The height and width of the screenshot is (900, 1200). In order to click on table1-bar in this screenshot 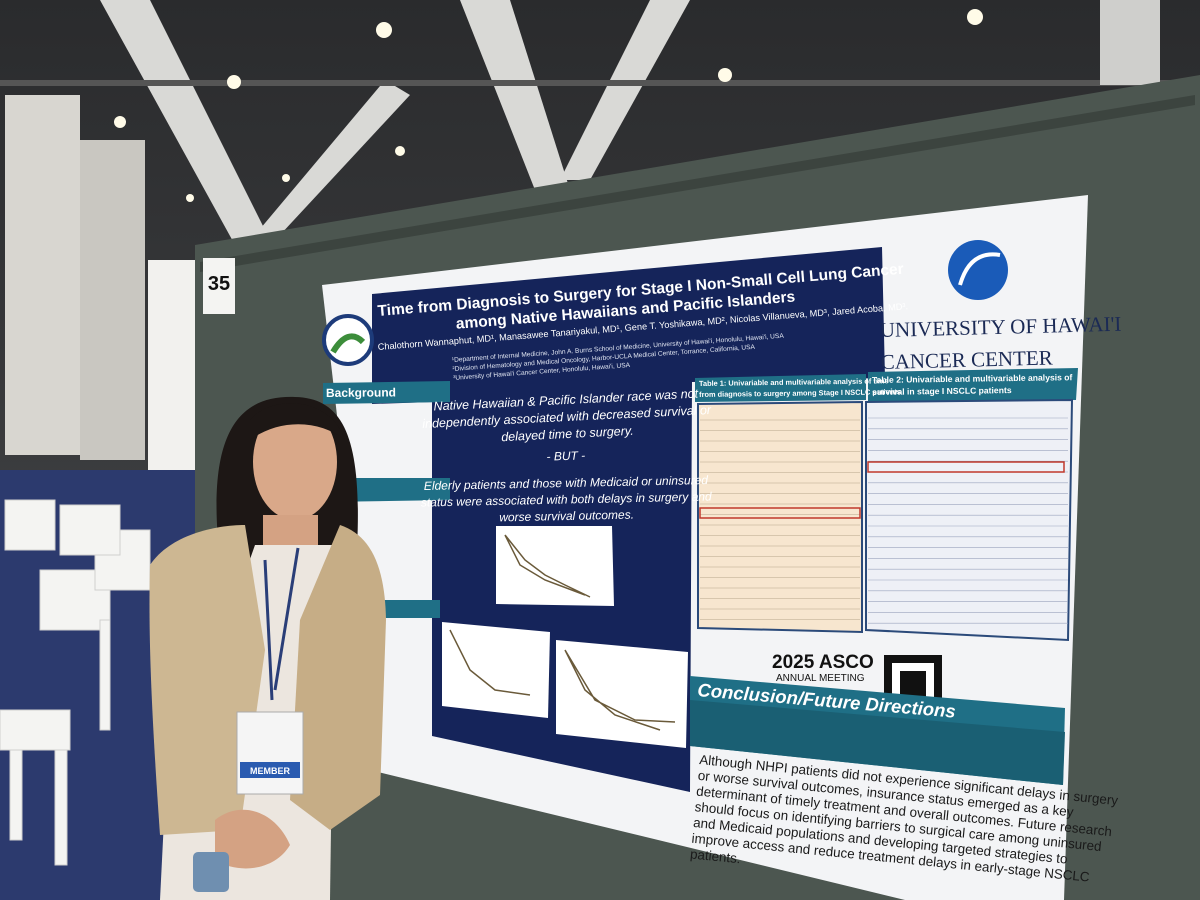, I will do `click(780, 388)`.